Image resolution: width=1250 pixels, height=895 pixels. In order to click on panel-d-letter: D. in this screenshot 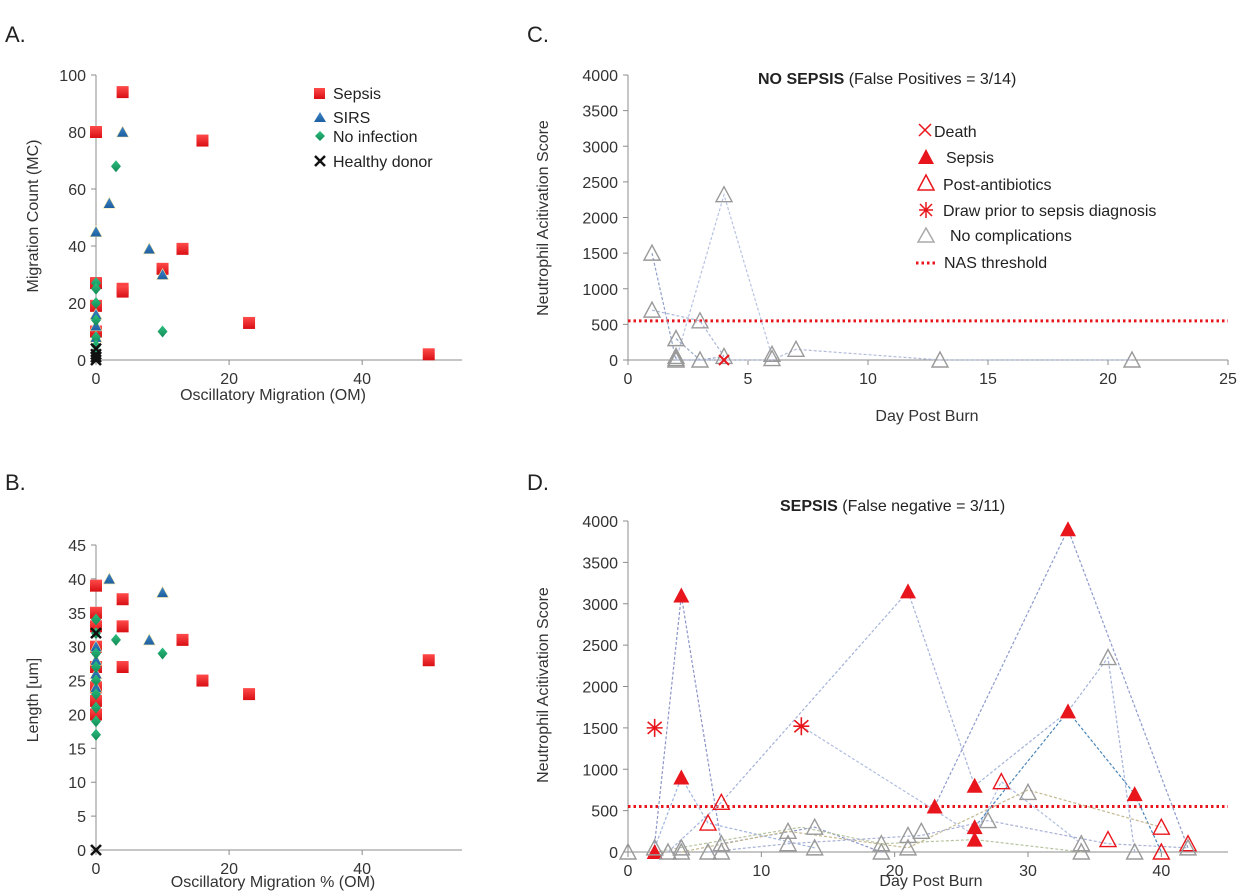, I will do `click(538, 482)`.